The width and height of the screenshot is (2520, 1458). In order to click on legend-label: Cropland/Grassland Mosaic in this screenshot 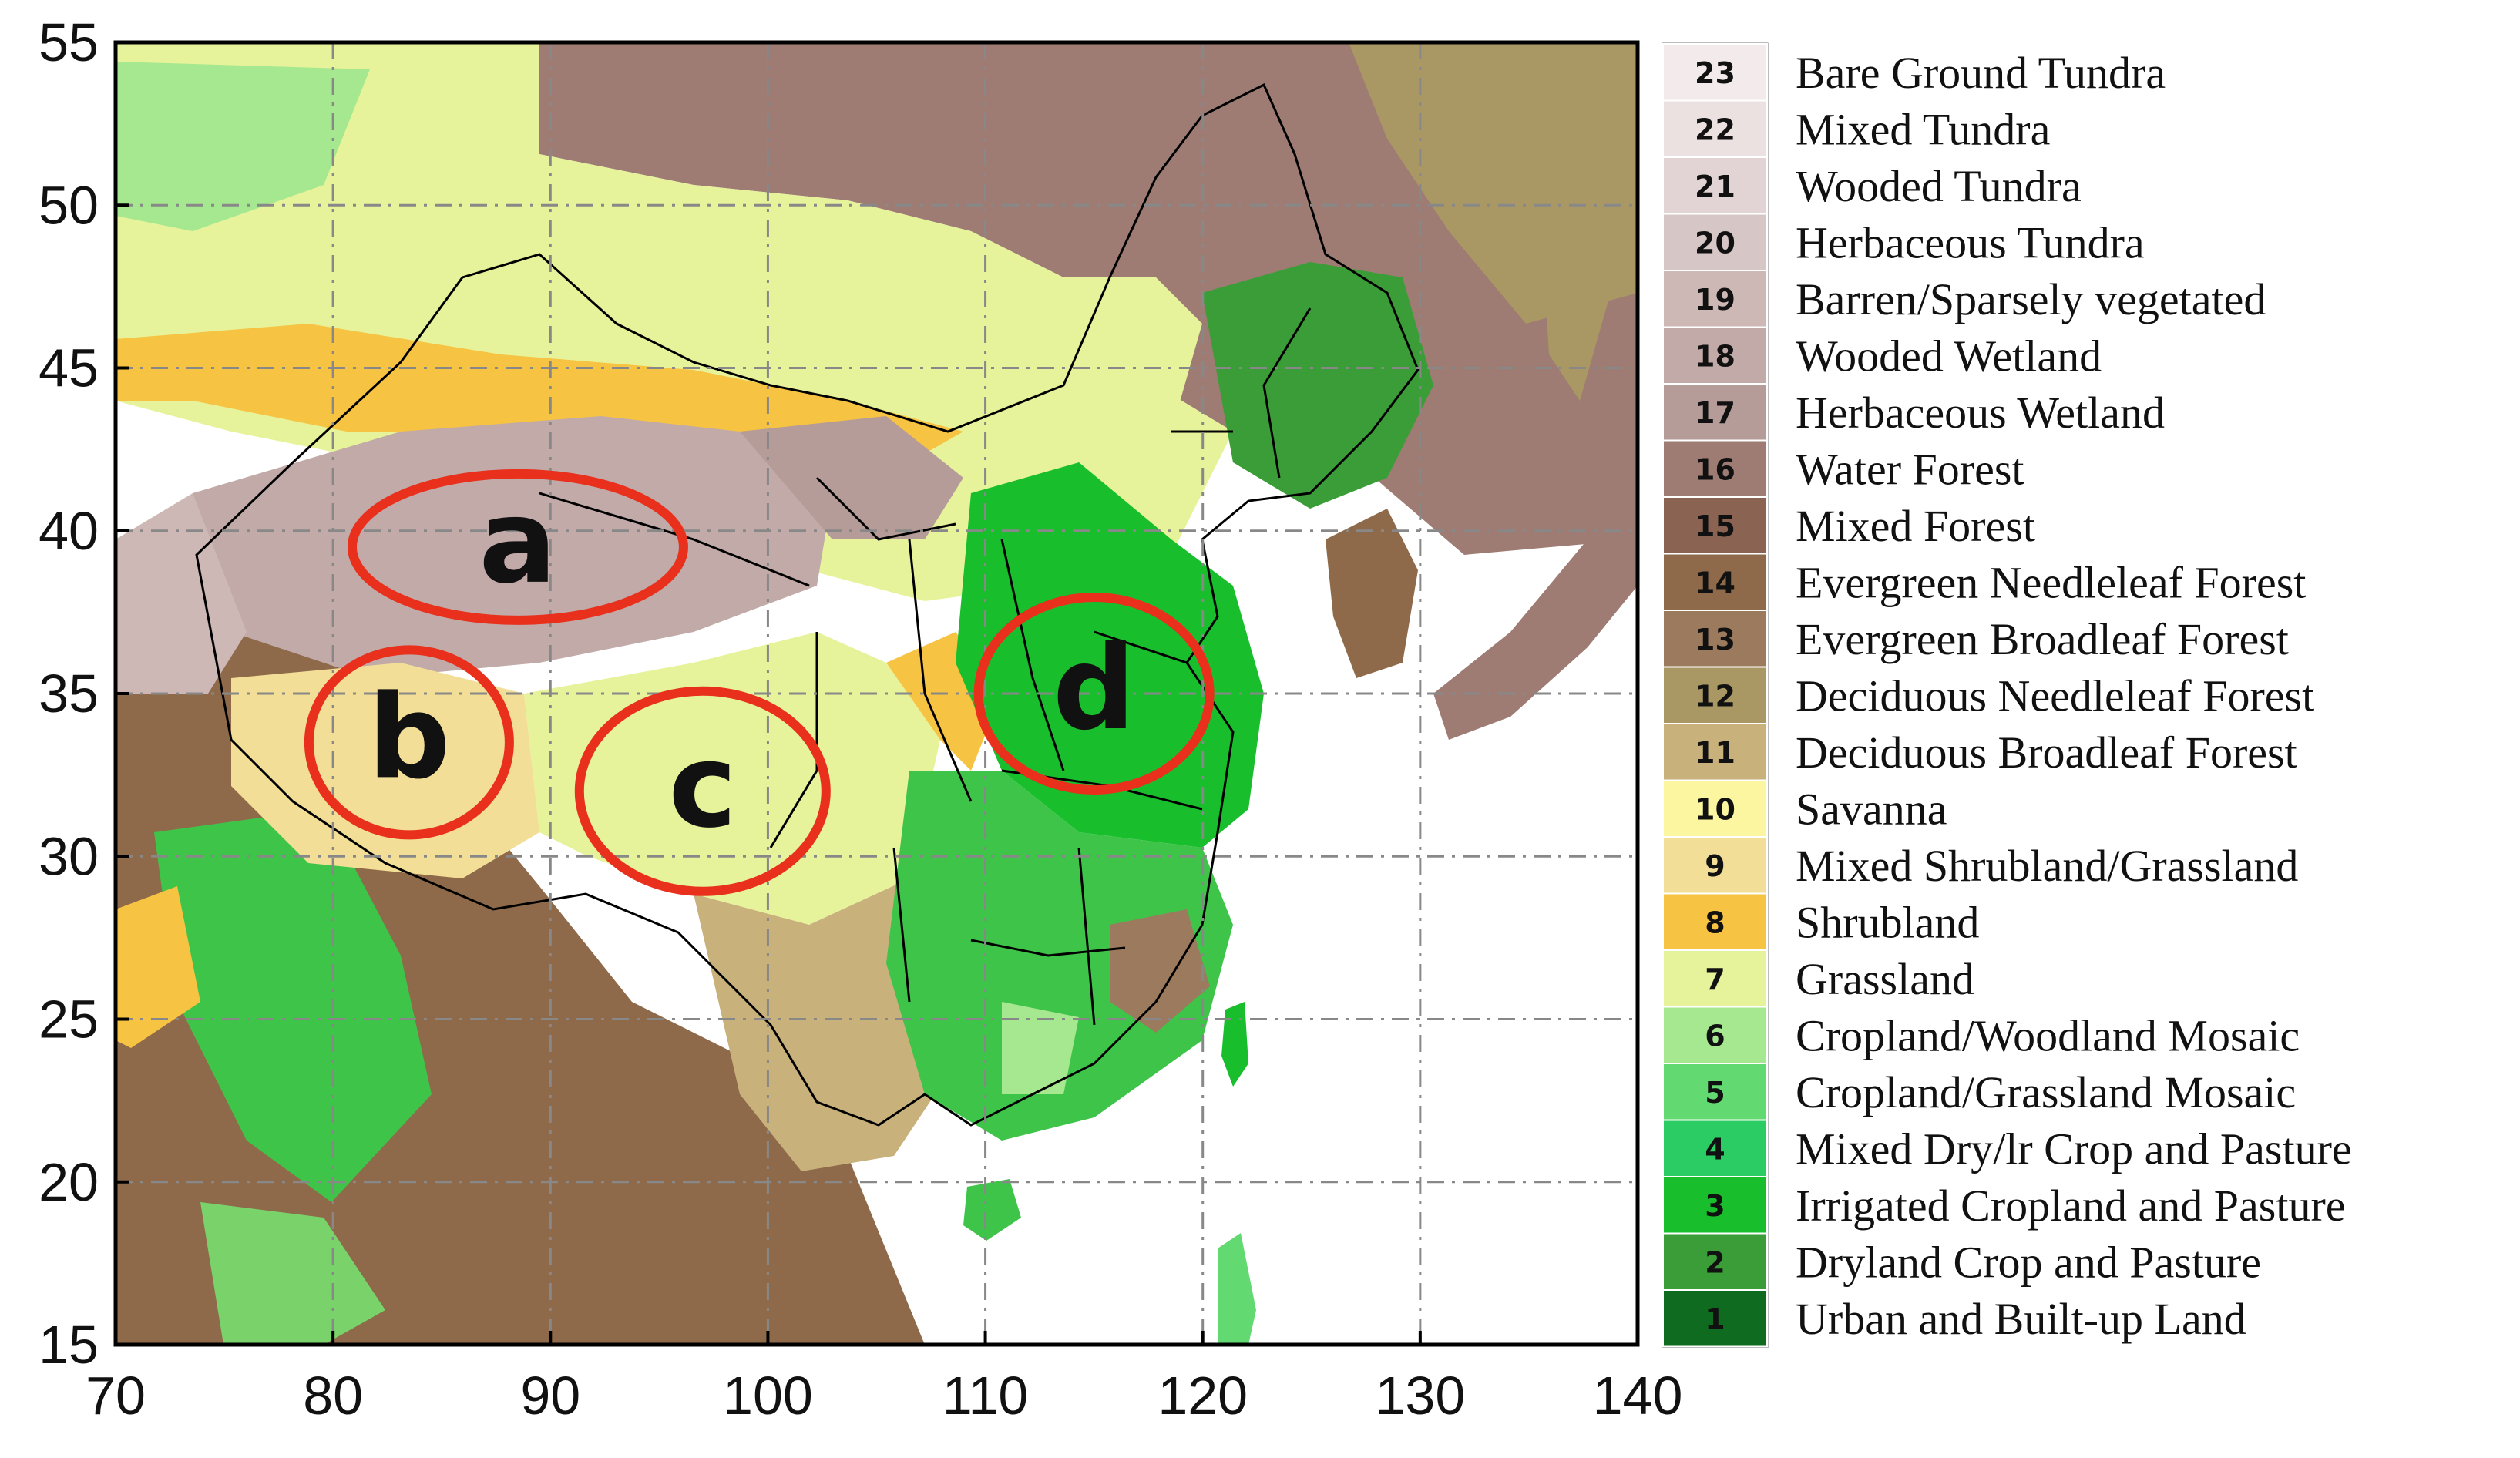, I will do `click(2046, 1092)`.